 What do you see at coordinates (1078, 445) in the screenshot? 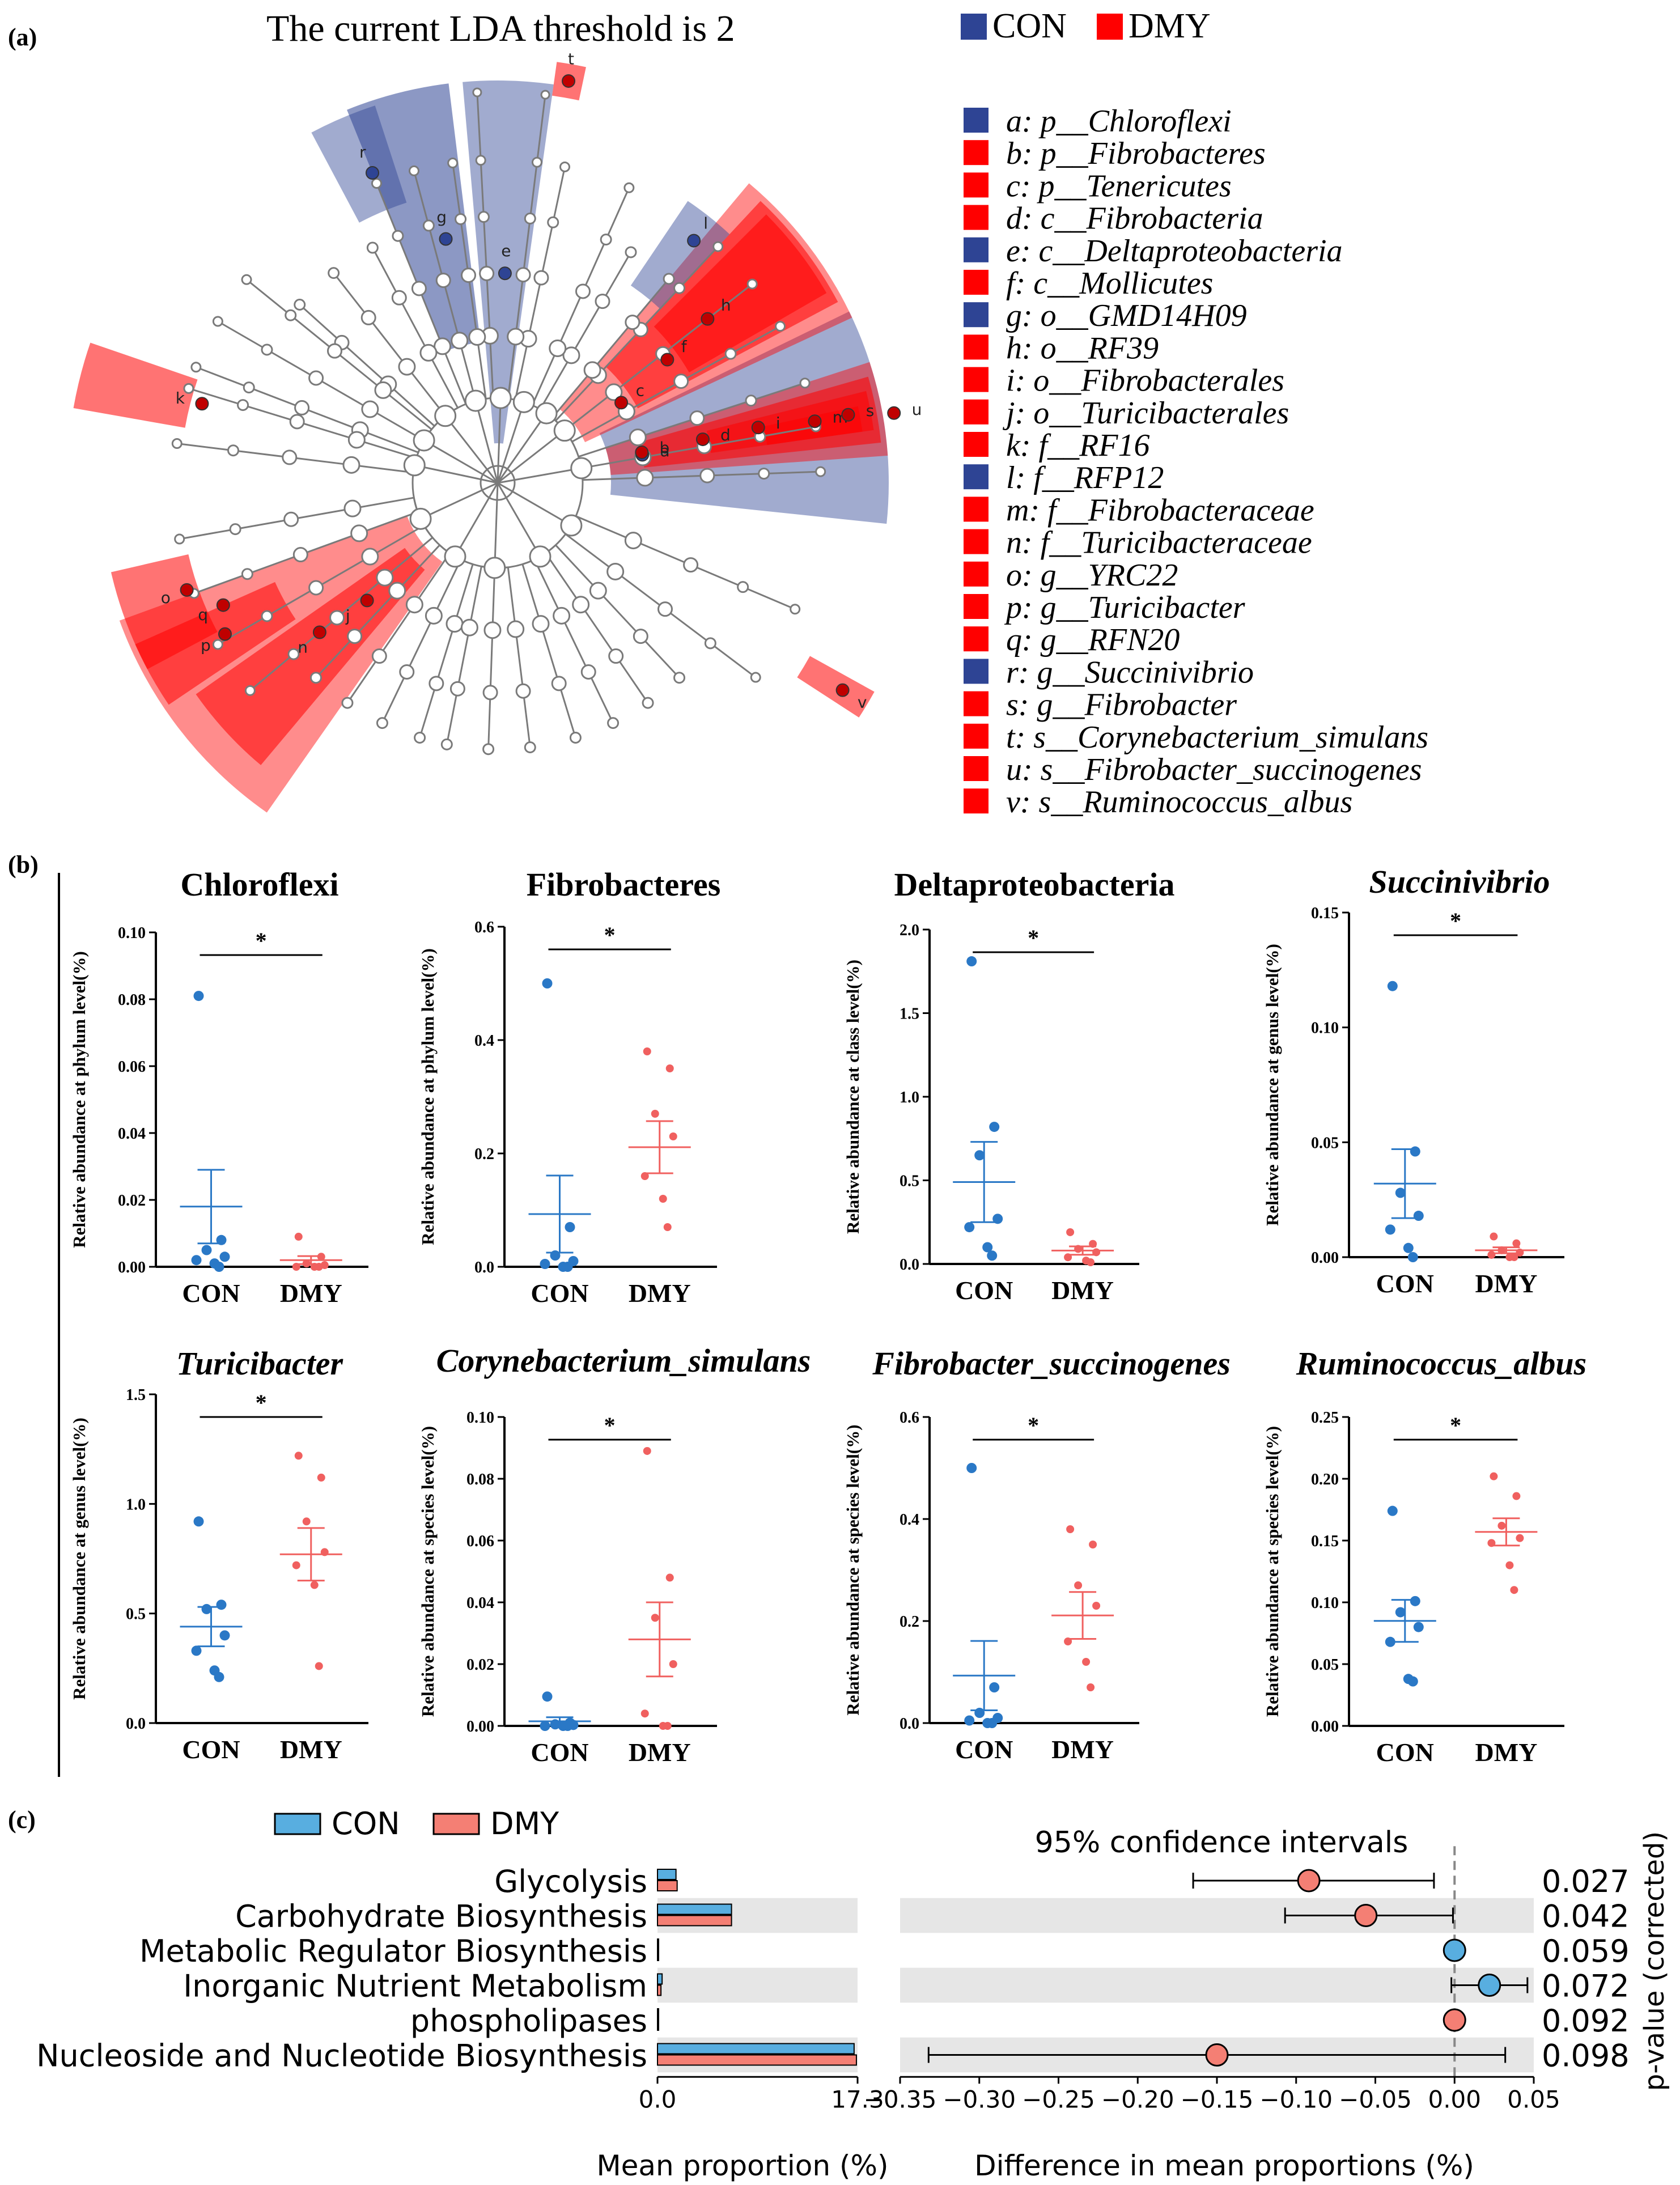
I see `taxon-label-k: k: f__RF16` at bounding box center [1078, 445].